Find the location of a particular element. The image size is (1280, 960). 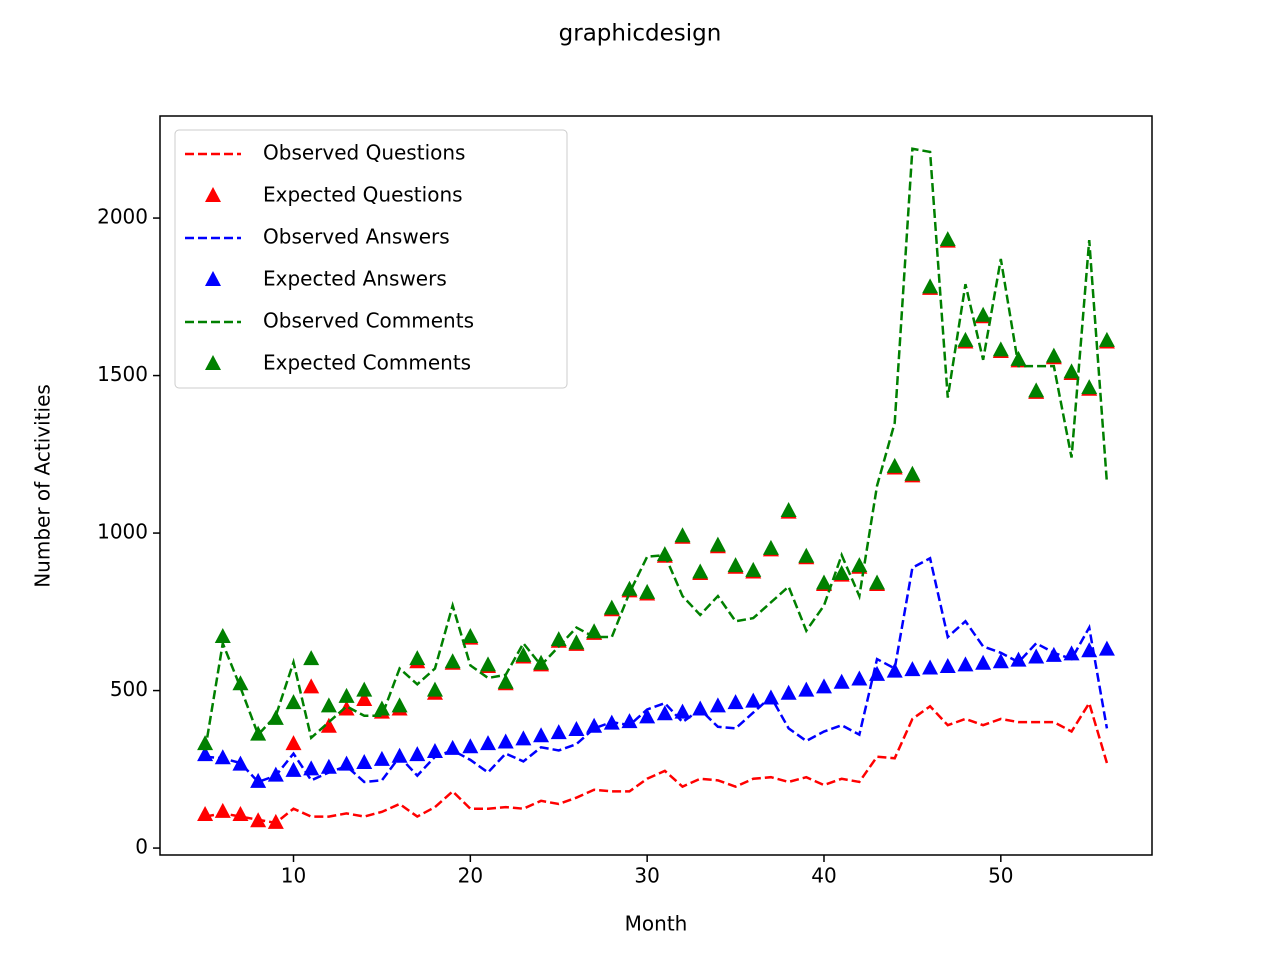

y-tick-label: 2000 is located at coordinates (122, 217).